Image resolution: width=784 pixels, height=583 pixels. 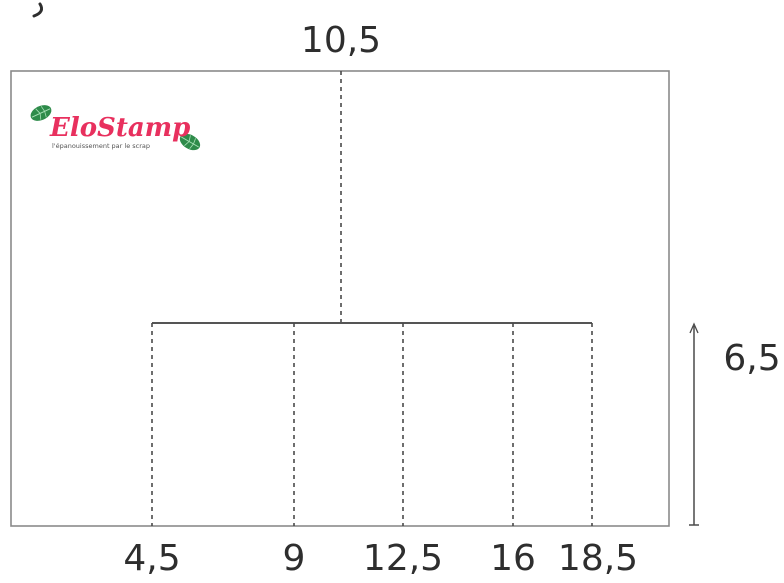 What do you see at coordinates (151, 558) in the screenshot?
I see `bottom-label-4-5: 4,5` at bounding box center [151, 558].